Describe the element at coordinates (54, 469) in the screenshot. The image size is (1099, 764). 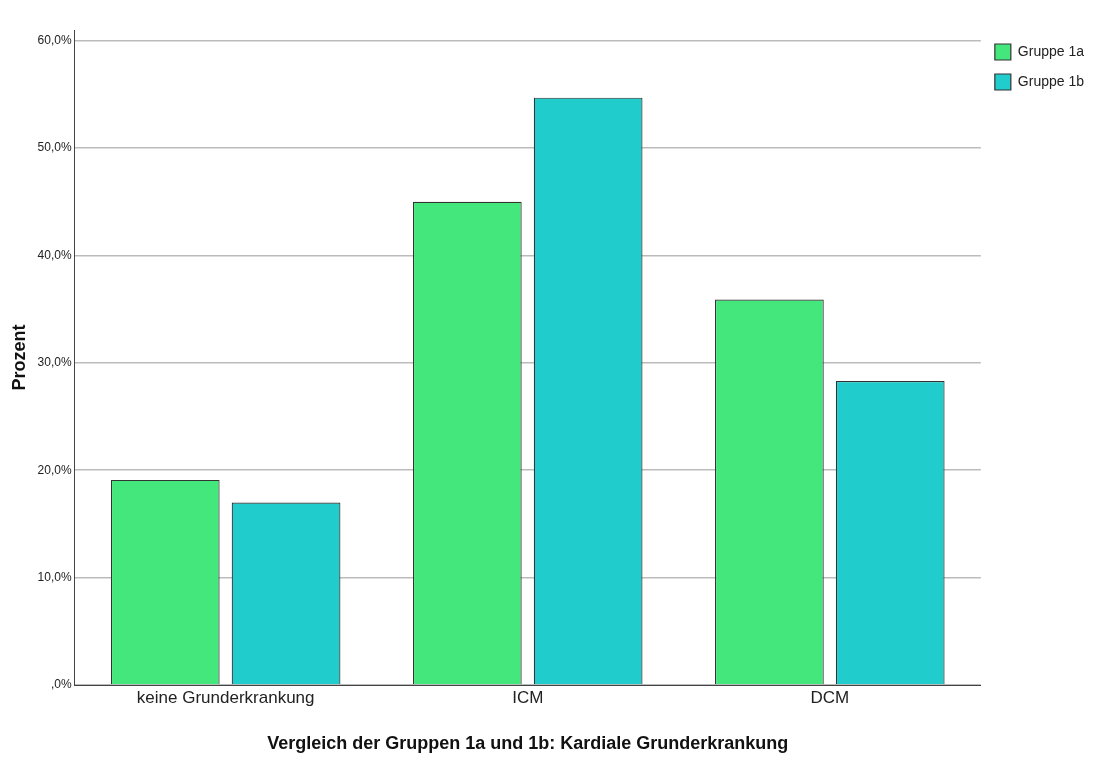
I see `y-tick-label: 20,0%` at that location.